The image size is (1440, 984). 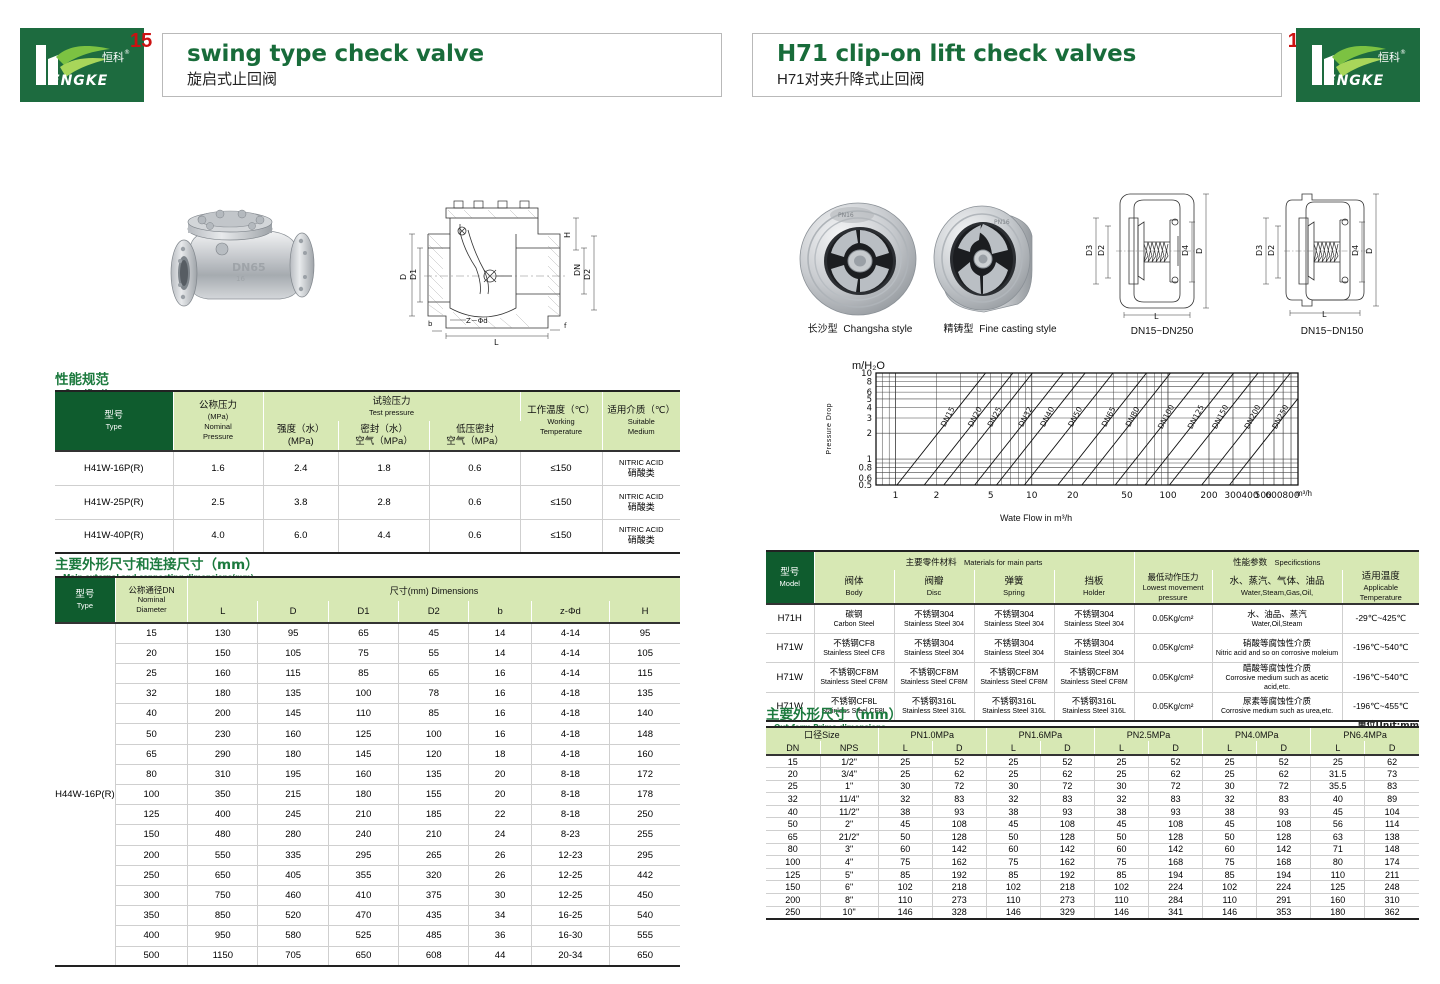 What do you see at coordinates (1284, 887) in the screenshot?
I see `cell-v7: 224` at bounding box center [1284, 887].